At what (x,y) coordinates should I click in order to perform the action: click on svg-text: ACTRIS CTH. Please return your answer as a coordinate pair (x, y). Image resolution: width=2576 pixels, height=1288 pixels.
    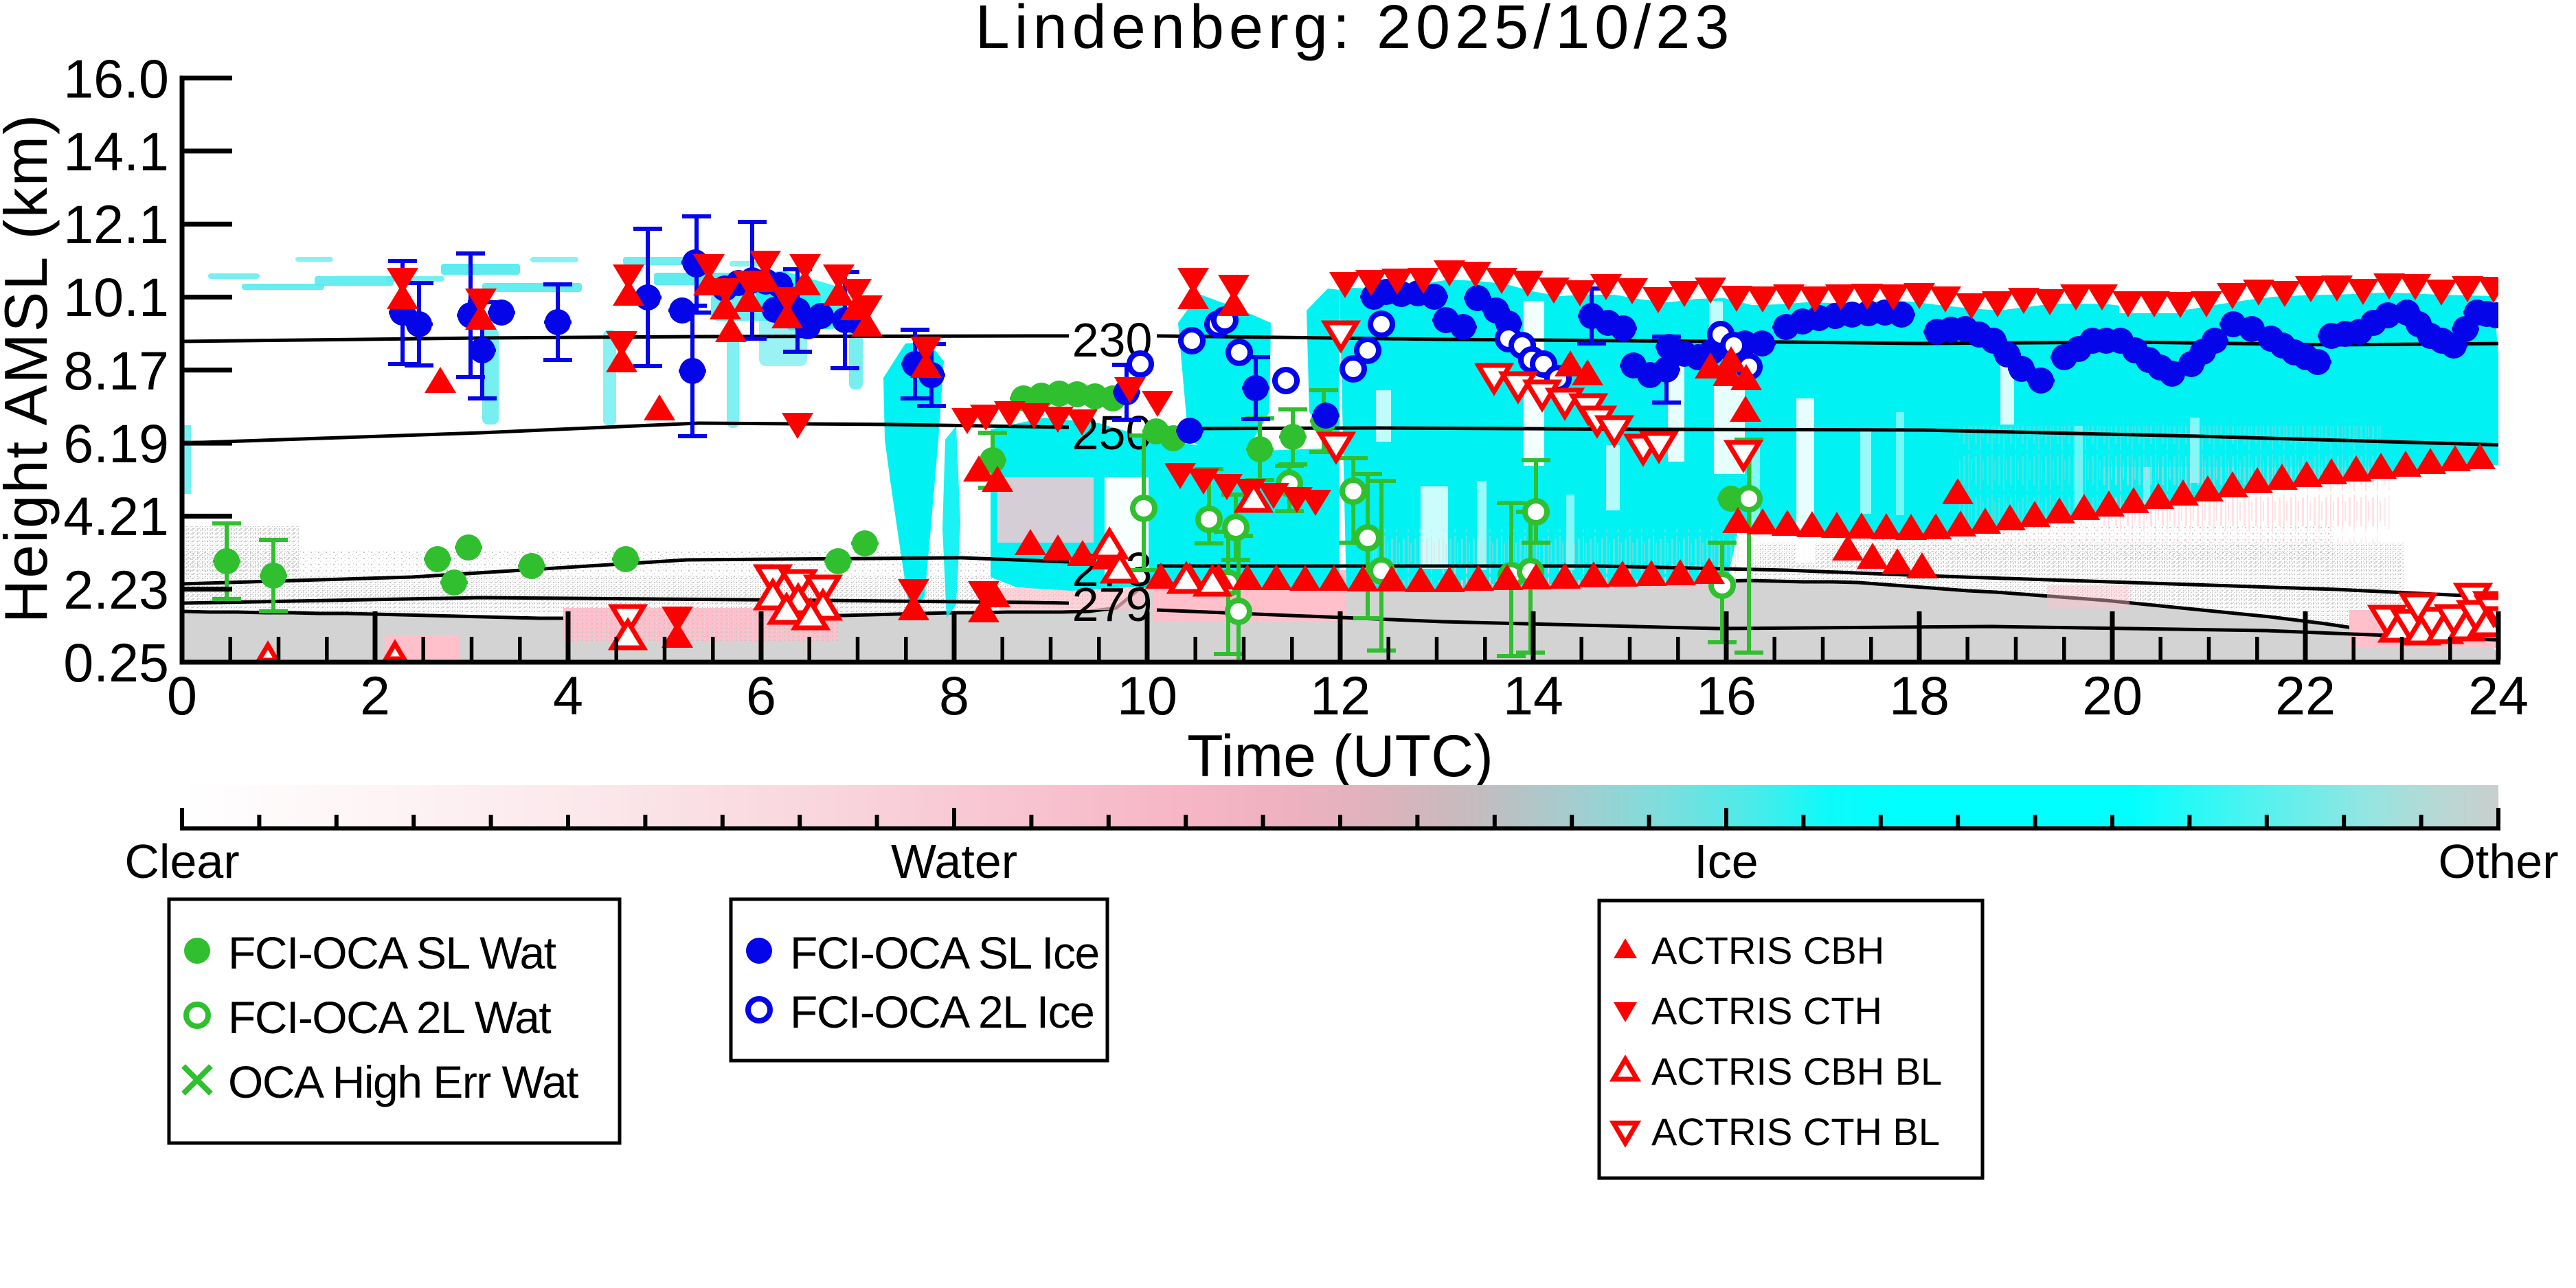
    Looking at the image, I should click on (1766, 1010).